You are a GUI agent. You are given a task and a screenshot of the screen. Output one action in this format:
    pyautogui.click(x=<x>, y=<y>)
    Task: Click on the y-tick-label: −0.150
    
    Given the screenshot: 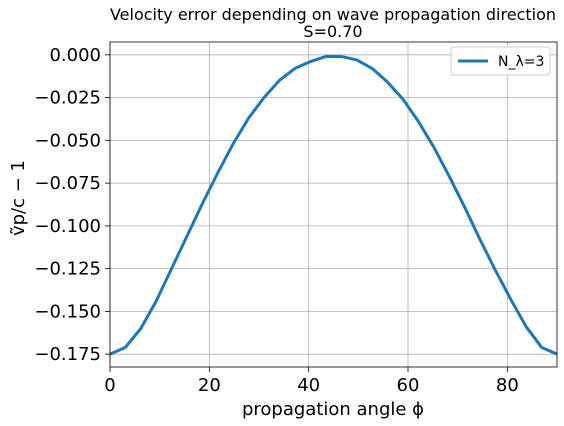 What is the action you would take?
    pyautogui.click(x=67, y=311)
    